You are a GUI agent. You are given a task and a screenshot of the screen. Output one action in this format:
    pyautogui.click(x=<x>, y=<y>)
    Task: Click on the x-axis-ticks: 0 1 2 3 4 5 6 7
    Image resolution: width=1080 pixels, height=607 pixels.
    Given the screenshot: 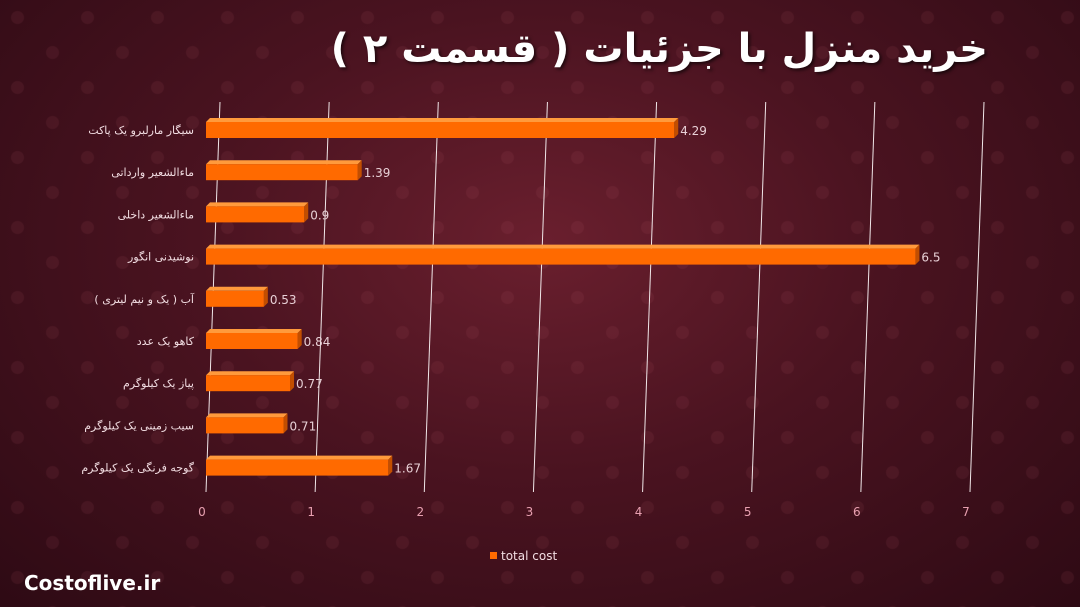 What is the action you would take?
    pyautogui.click(x=584, y=512)
    